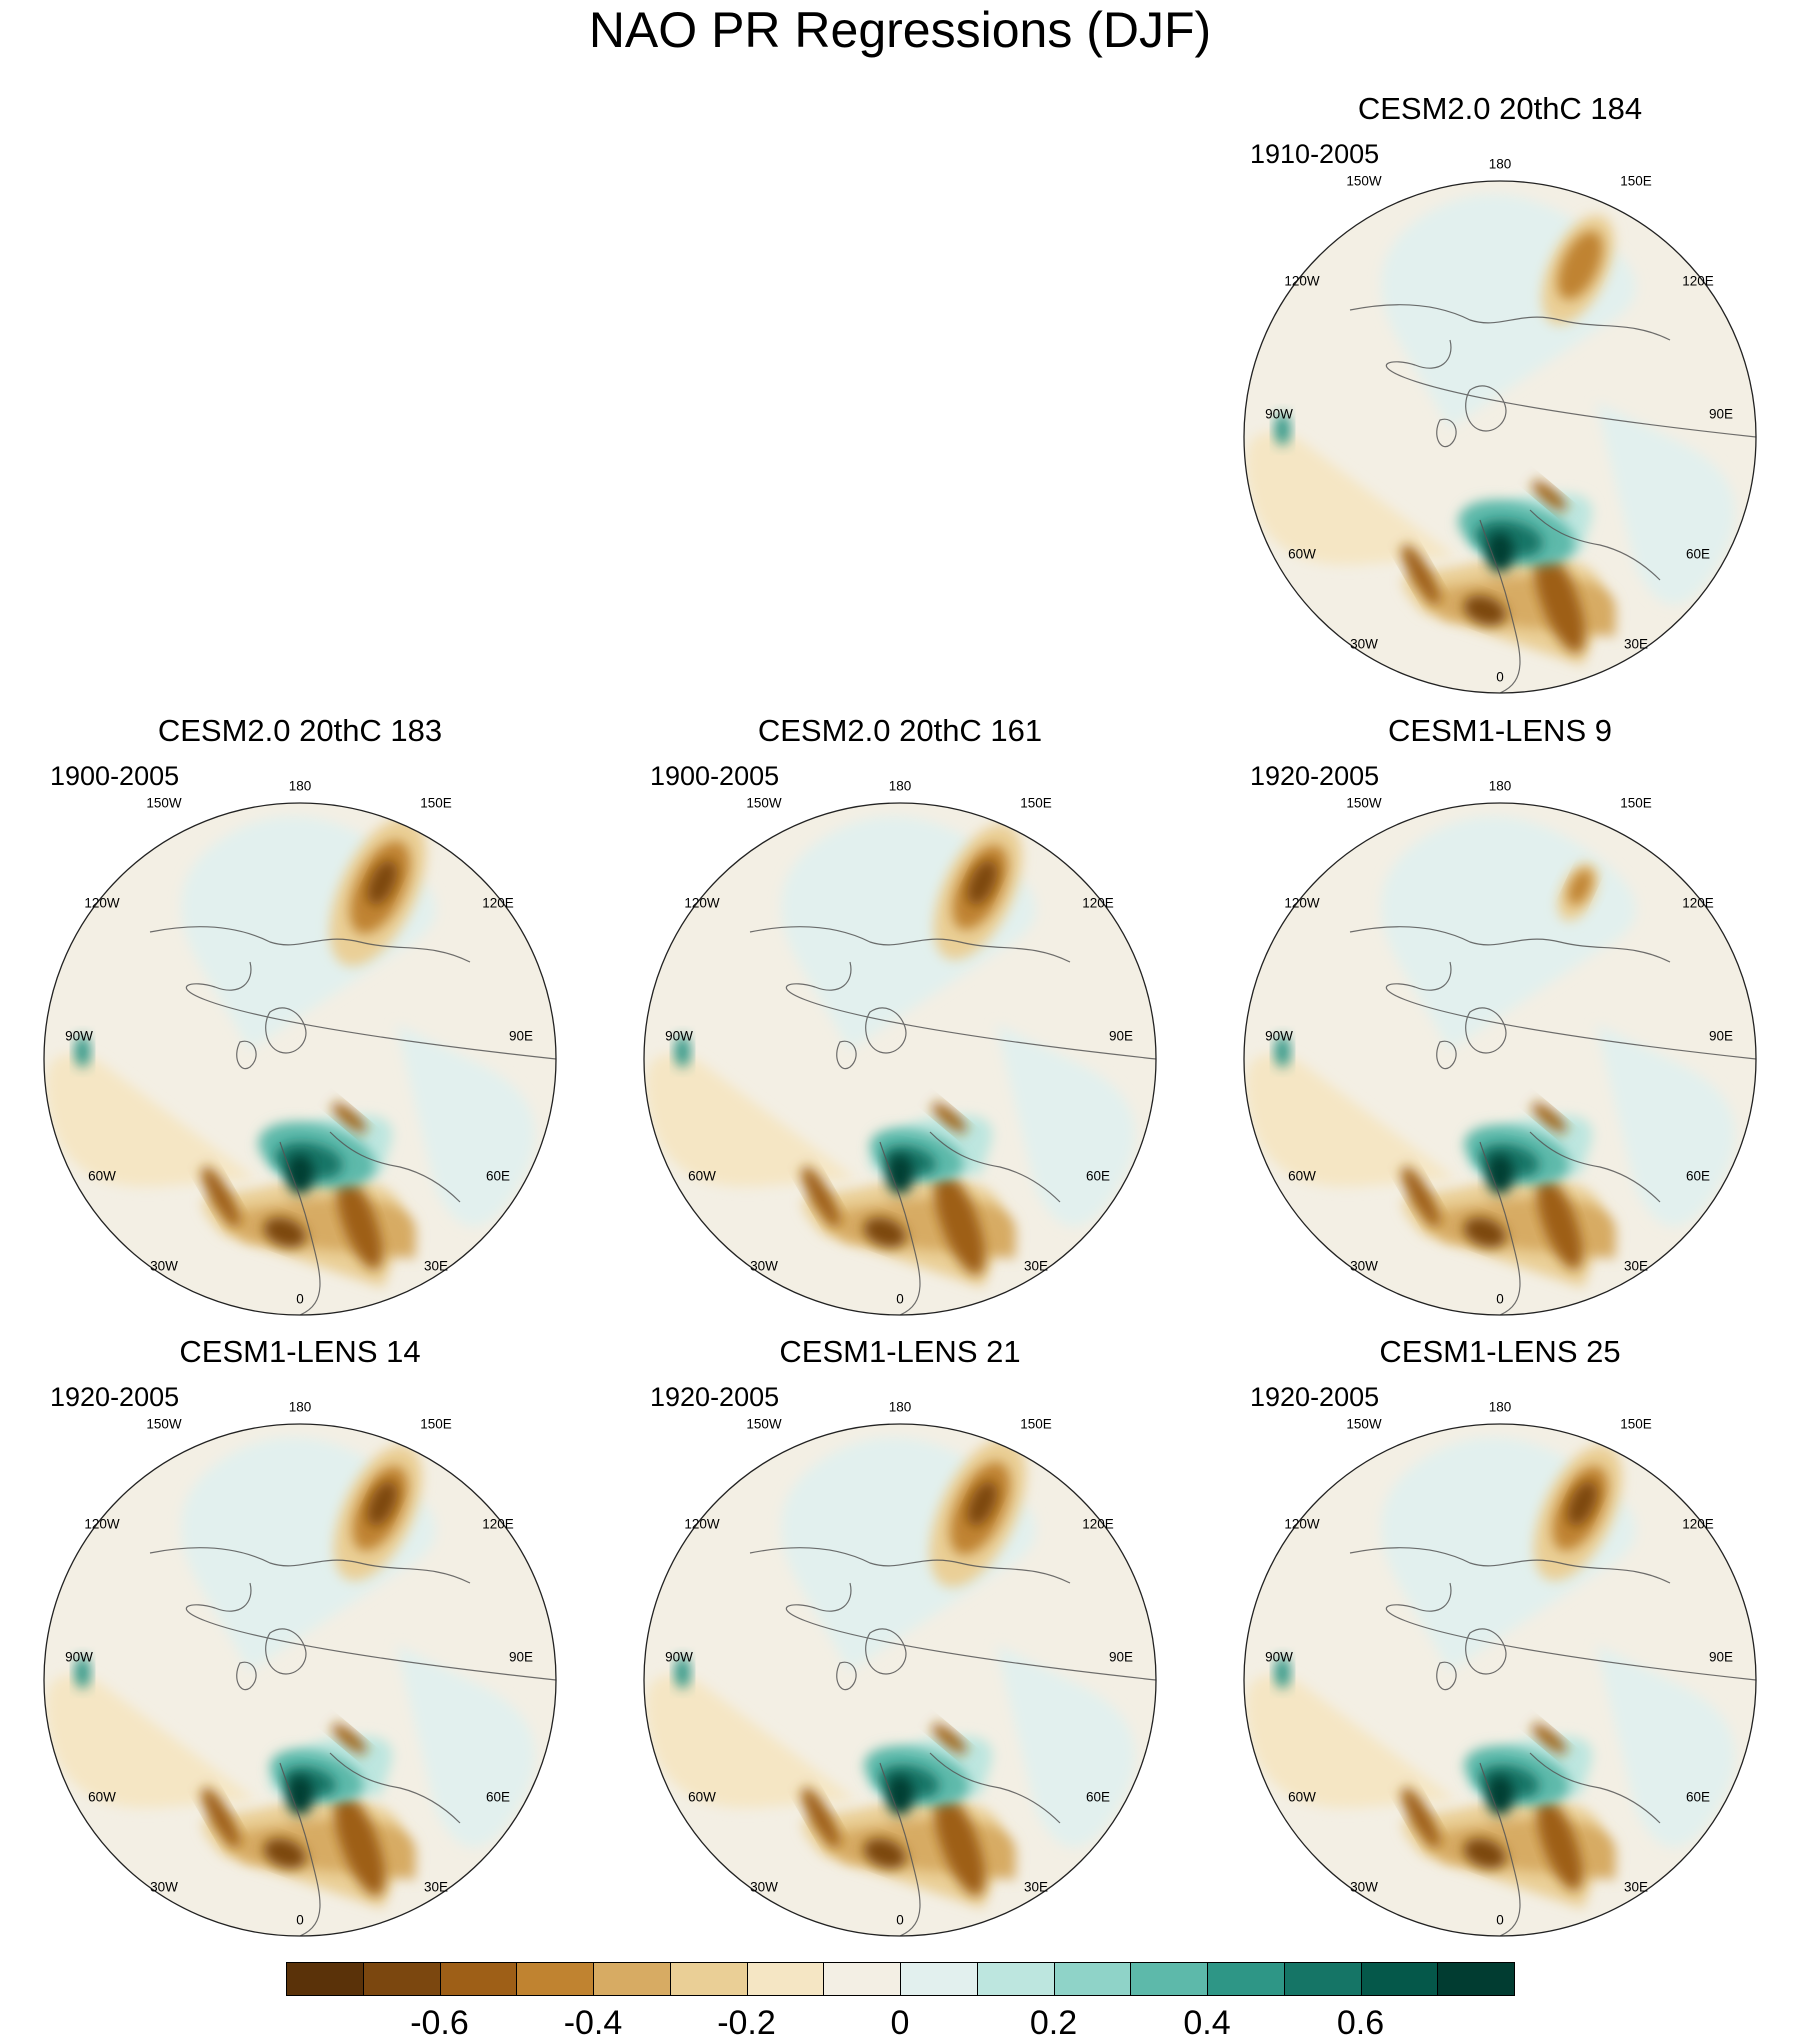  I want to click on colorbar-tick-label: 0.4, so click(1207, 2023).